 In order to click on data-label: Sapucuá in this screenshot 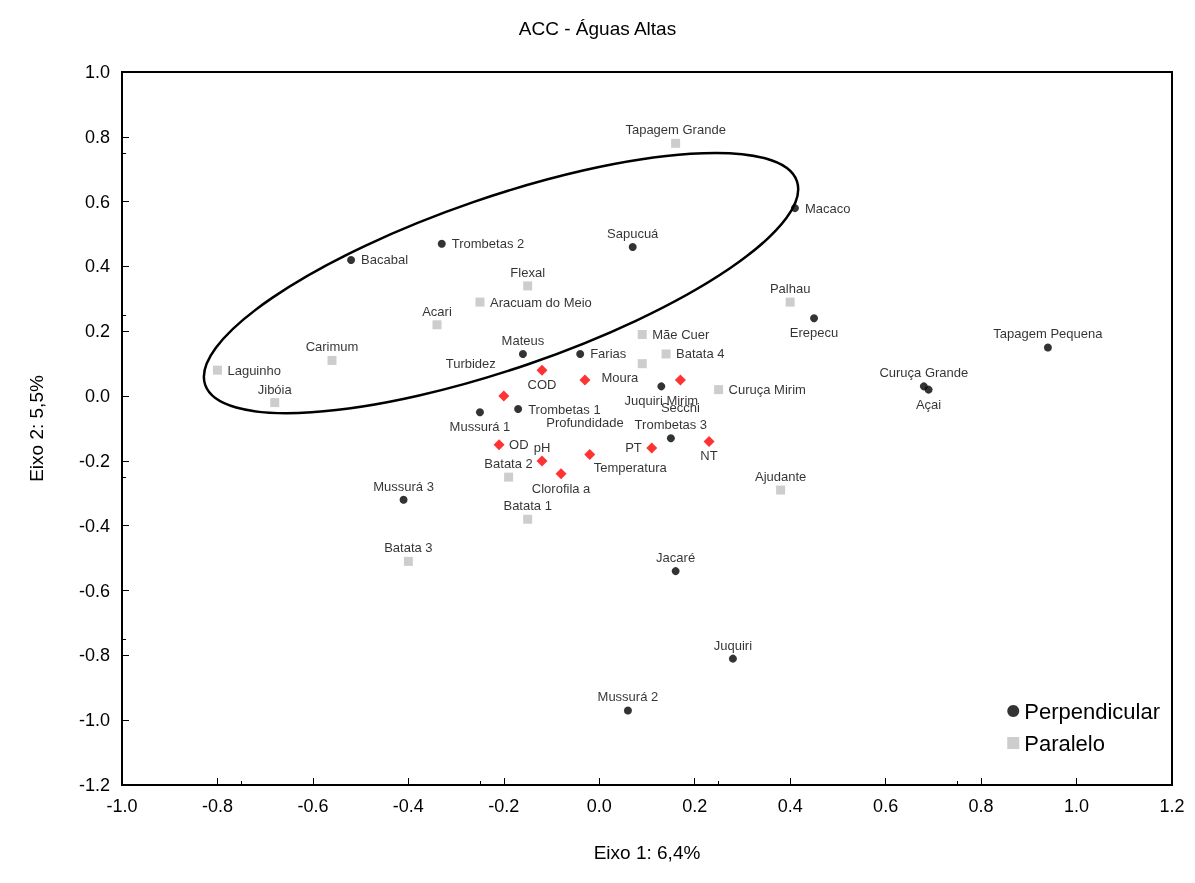, I will do `click(633, 234)`.